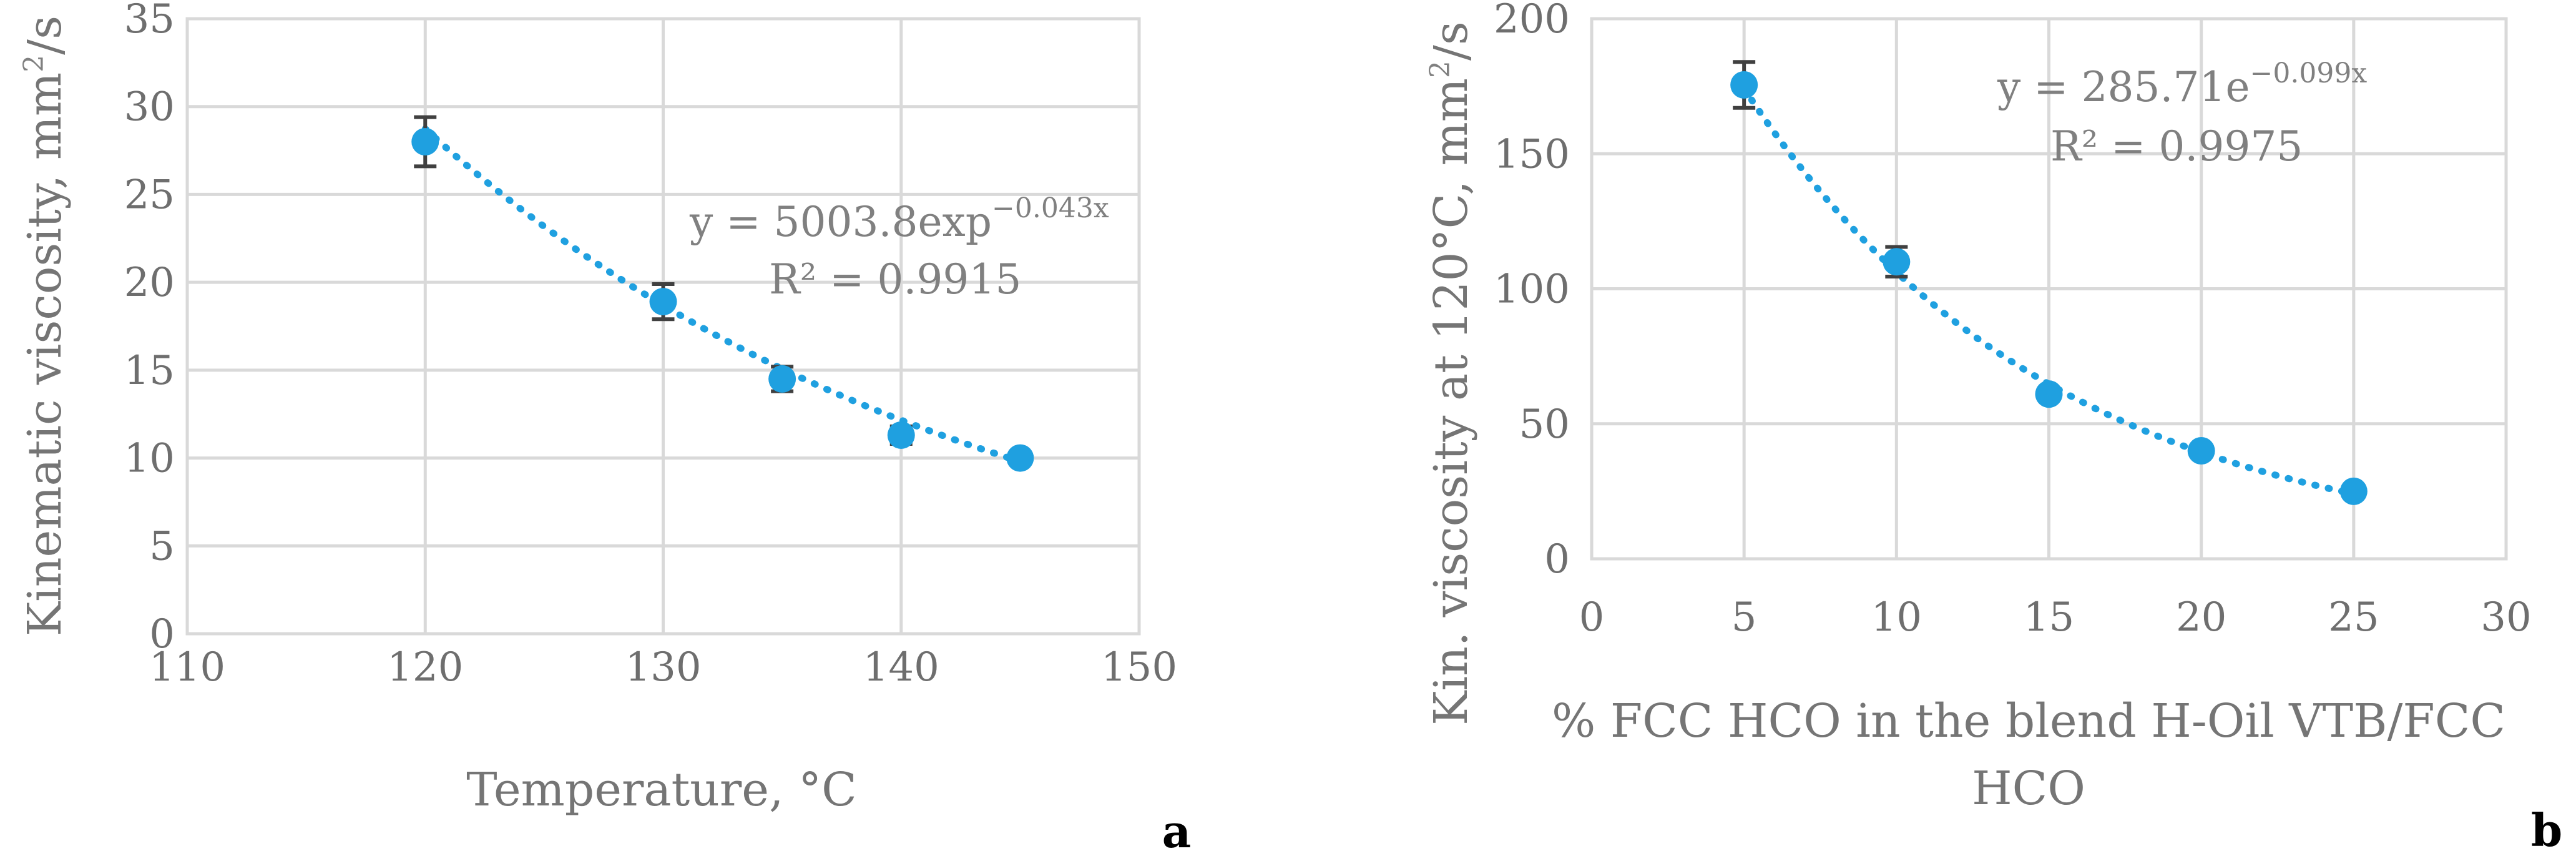  Describe the element at coordinates (899, 219) in the screenshot. I see `chart-a-equation: y = 5003.8exp−0.043x` at that location.